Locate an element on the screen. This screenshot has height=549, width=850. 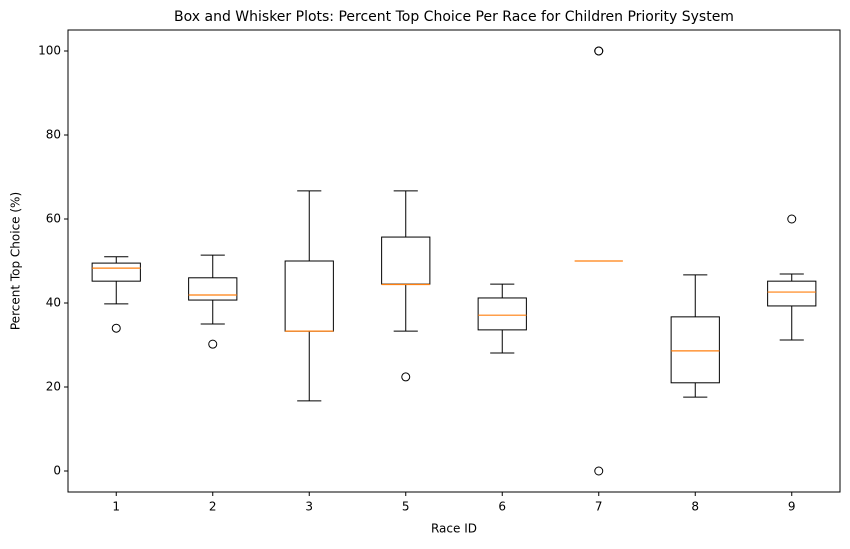
x-tick-label: 6 is located at coordinates (502, 507).